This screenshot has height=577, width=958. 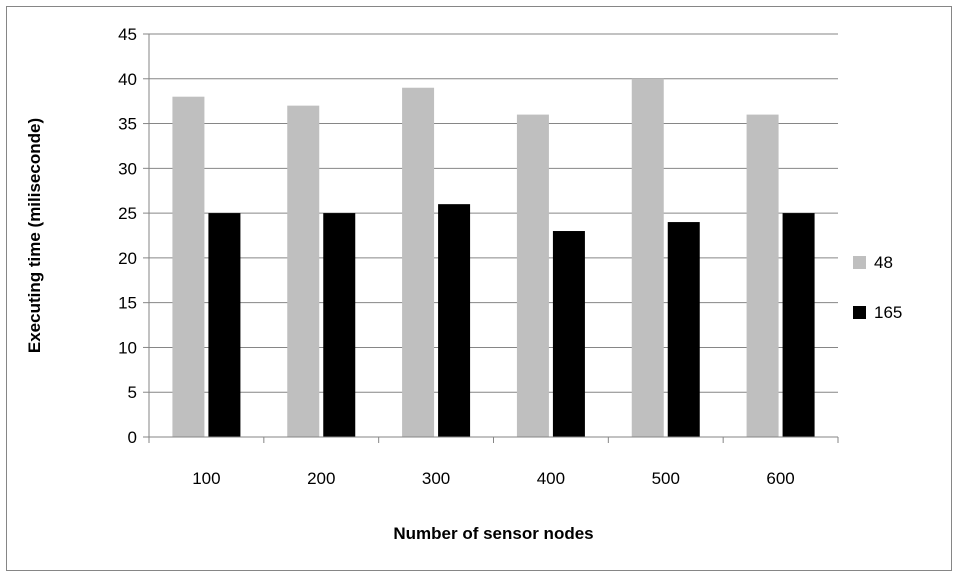 What do you see at coordinates (780, 478) in the screenshot?
I see `x-tick-label: 600` at bounding box center [780, 478].